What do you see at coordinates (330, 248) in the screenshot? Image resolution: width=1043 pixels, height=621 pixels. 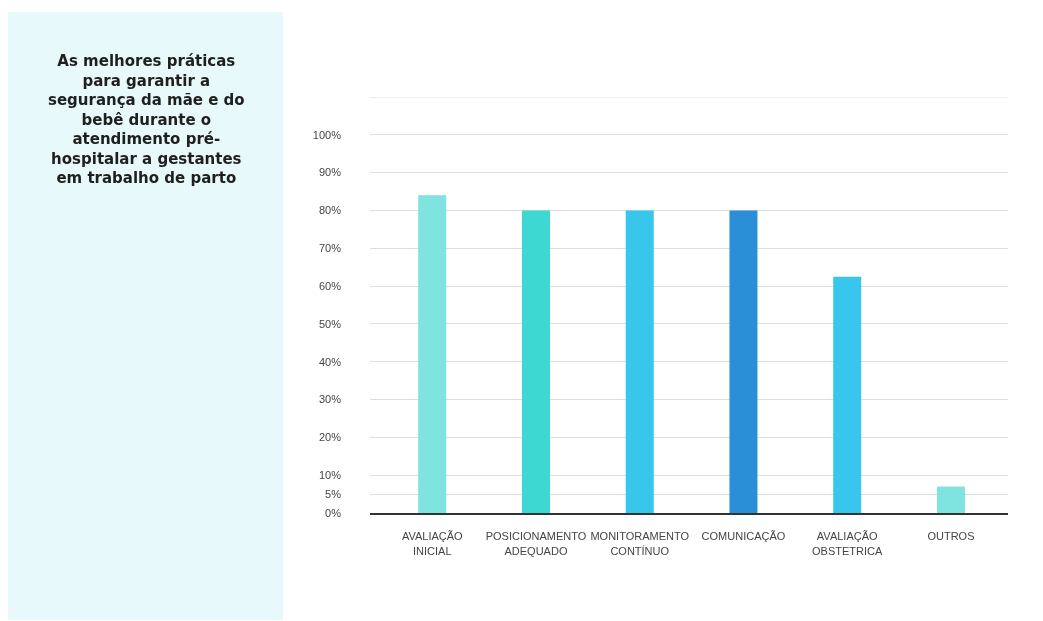 I see `y-tick-label: 70%` at bounding box center [330, 248].